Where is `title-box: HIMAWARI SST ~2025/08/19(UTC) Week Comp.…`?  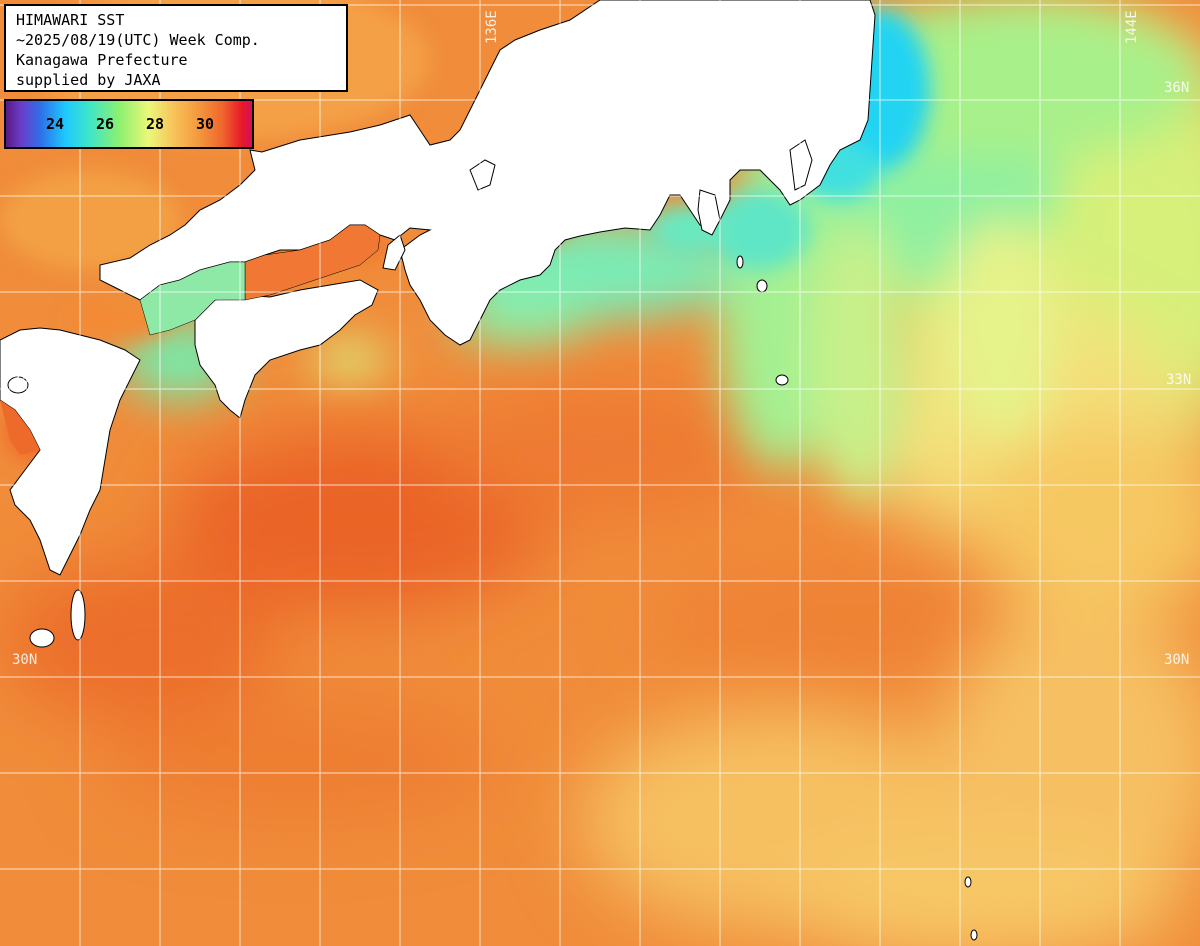 title-box: HIMAWARI SST ~2025/08/19(UTC) Week Comp.… is located at coordinates (176, 48).